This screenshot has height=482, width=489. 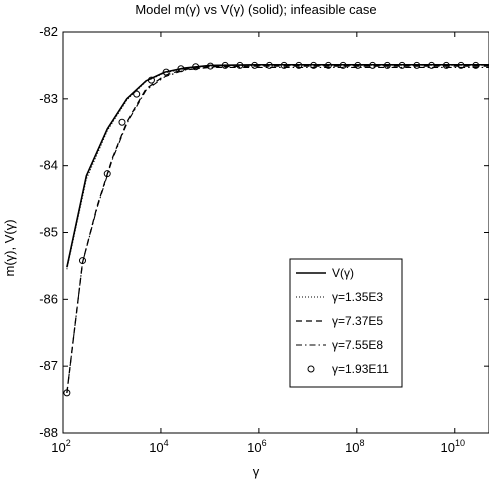 I want to click on y-tick-label: -86, so click(x=48, y=298).